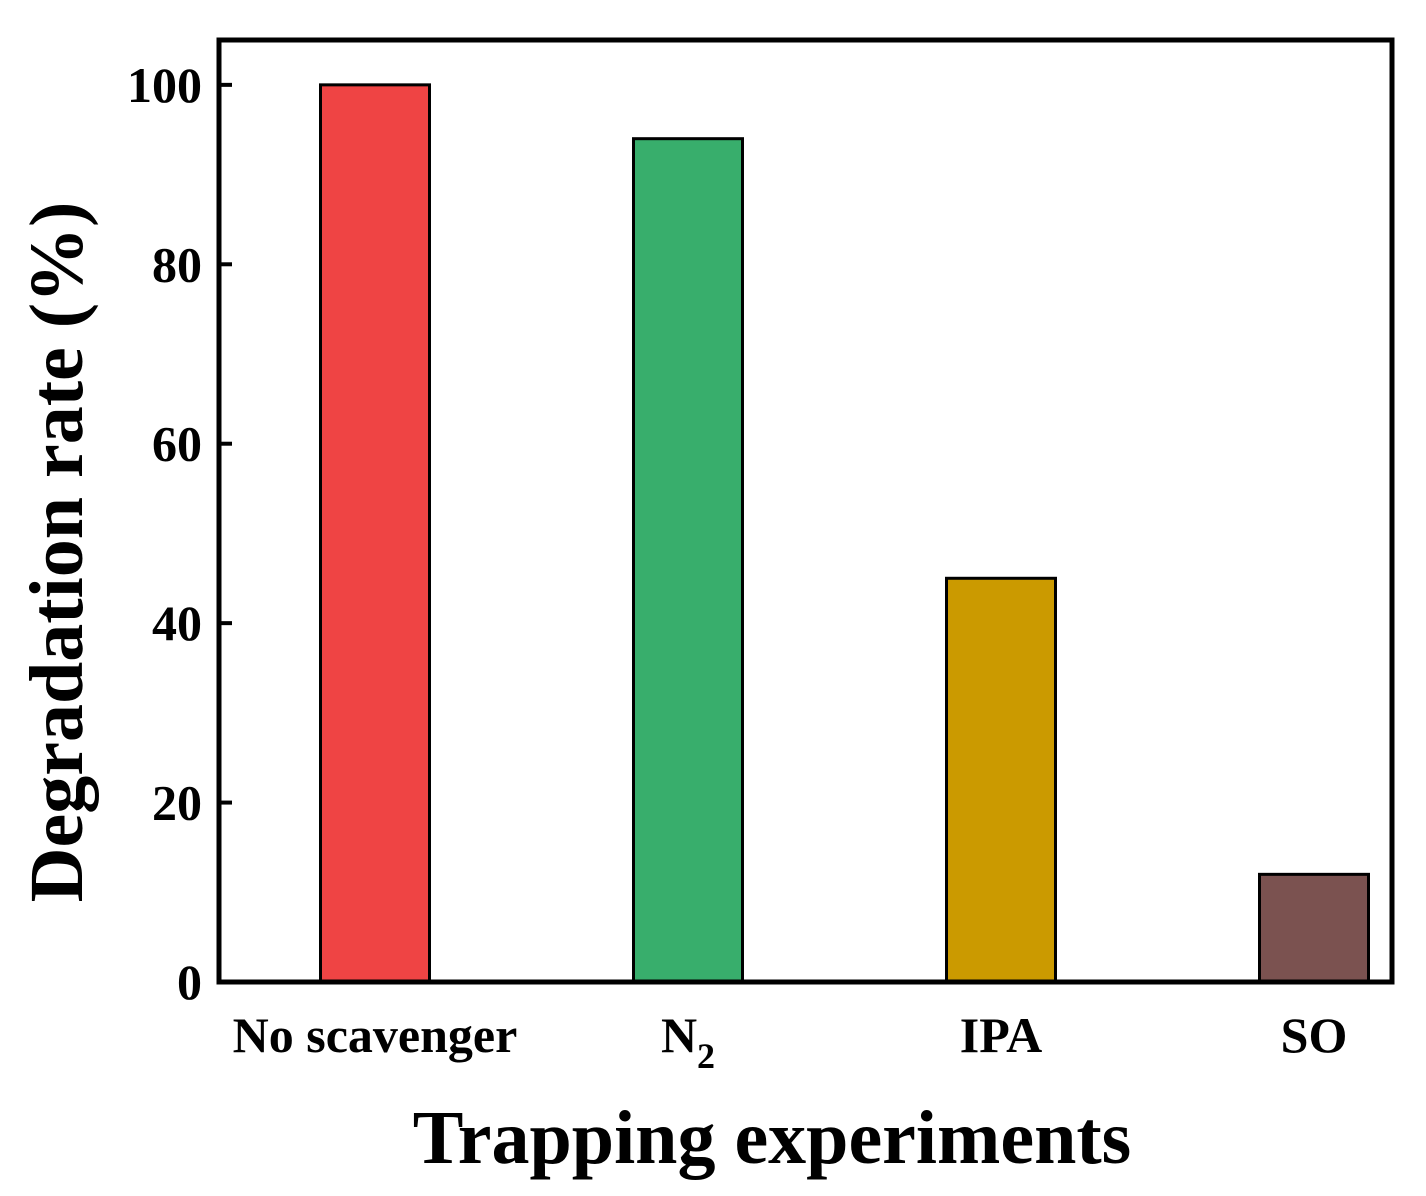 The width and height of the screenshot is (1426, 1196). I want to click on bar-ipa, so click(1001, 780).